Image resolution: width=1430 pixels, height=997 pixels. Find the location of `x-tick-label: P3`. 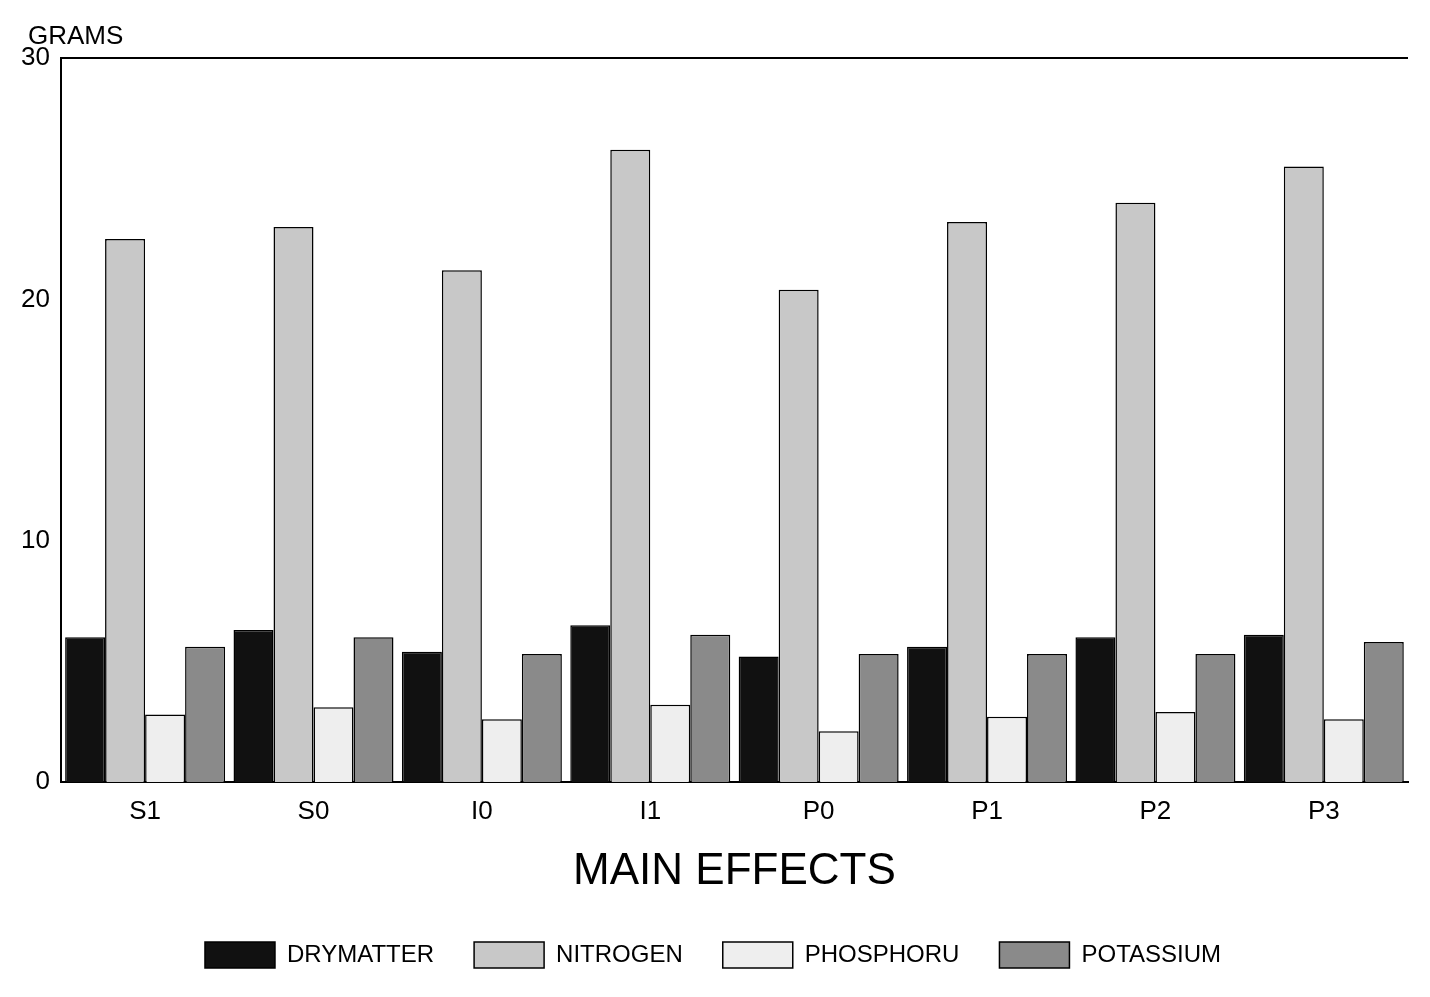

x-tick-label: P3 is located at coordinates (1323, 809).